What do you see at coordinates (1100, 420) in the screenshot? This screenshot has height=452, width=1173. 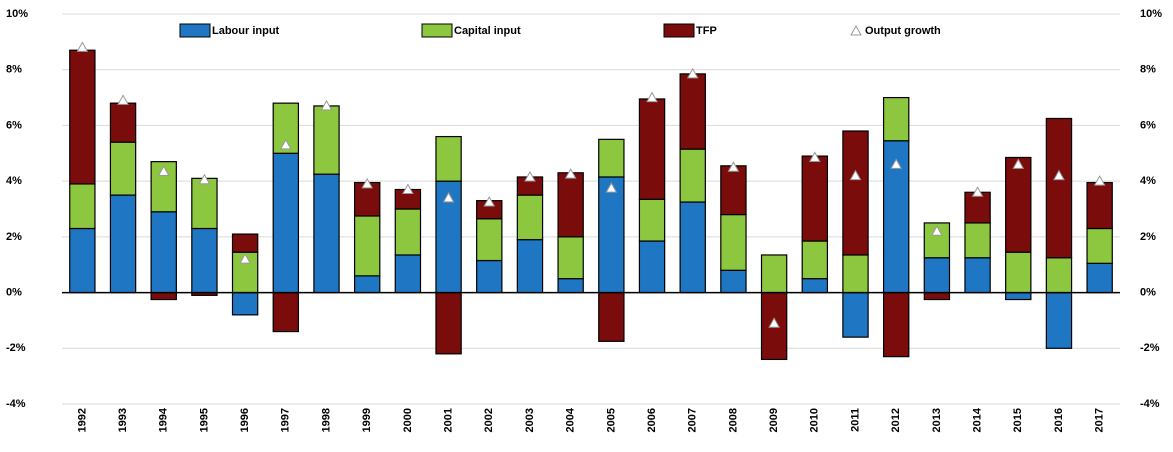 I see `x-tick-label: 2017` at bounding box center [1100, 420].